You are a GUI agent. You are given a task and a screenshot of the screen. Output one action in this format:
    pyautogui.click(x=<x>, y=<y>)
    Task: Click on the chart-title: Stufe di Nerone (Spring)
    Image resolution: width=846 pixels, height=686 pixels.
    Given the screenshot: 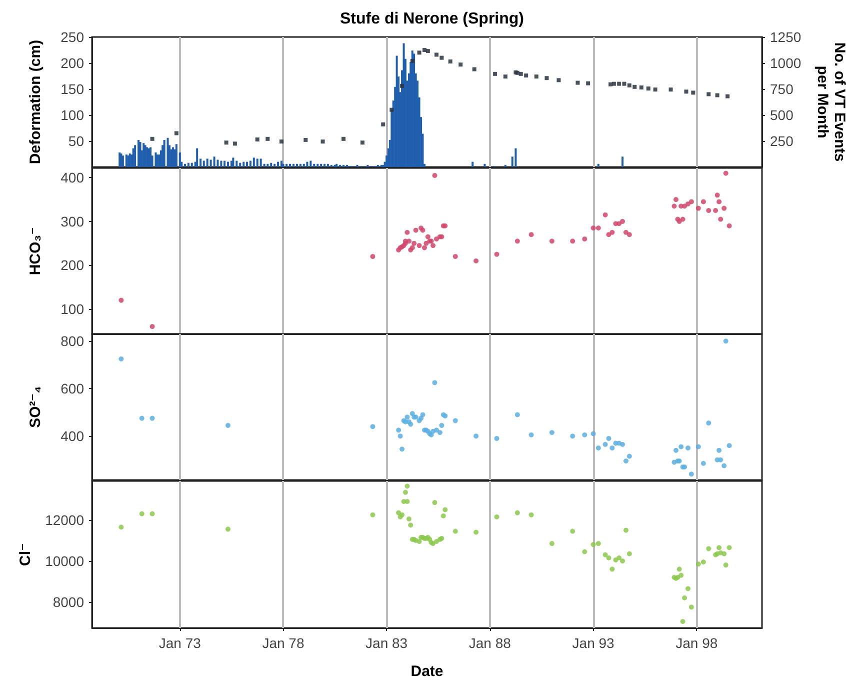 What is the action you would take?
    pyautogui.click(x=432, y=19)
    